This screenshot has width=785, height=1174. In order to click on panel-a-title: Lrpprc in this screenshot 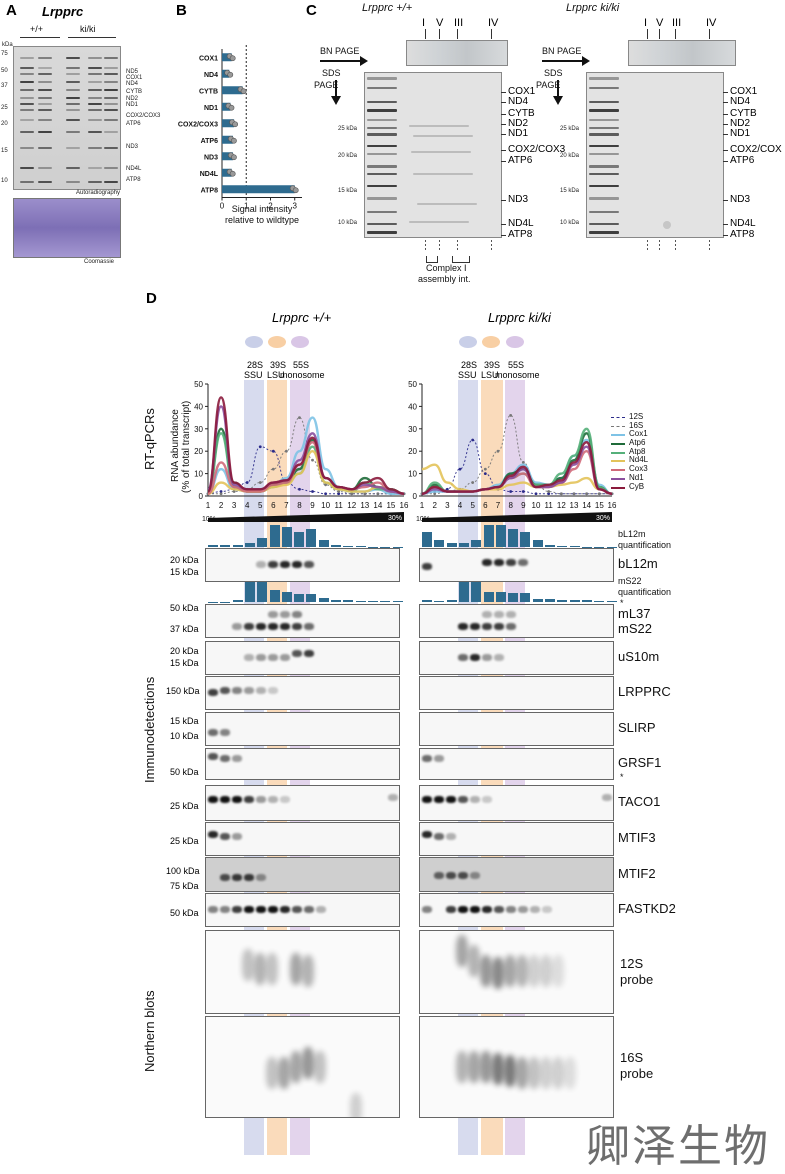, I will do `click(62, 11)`.